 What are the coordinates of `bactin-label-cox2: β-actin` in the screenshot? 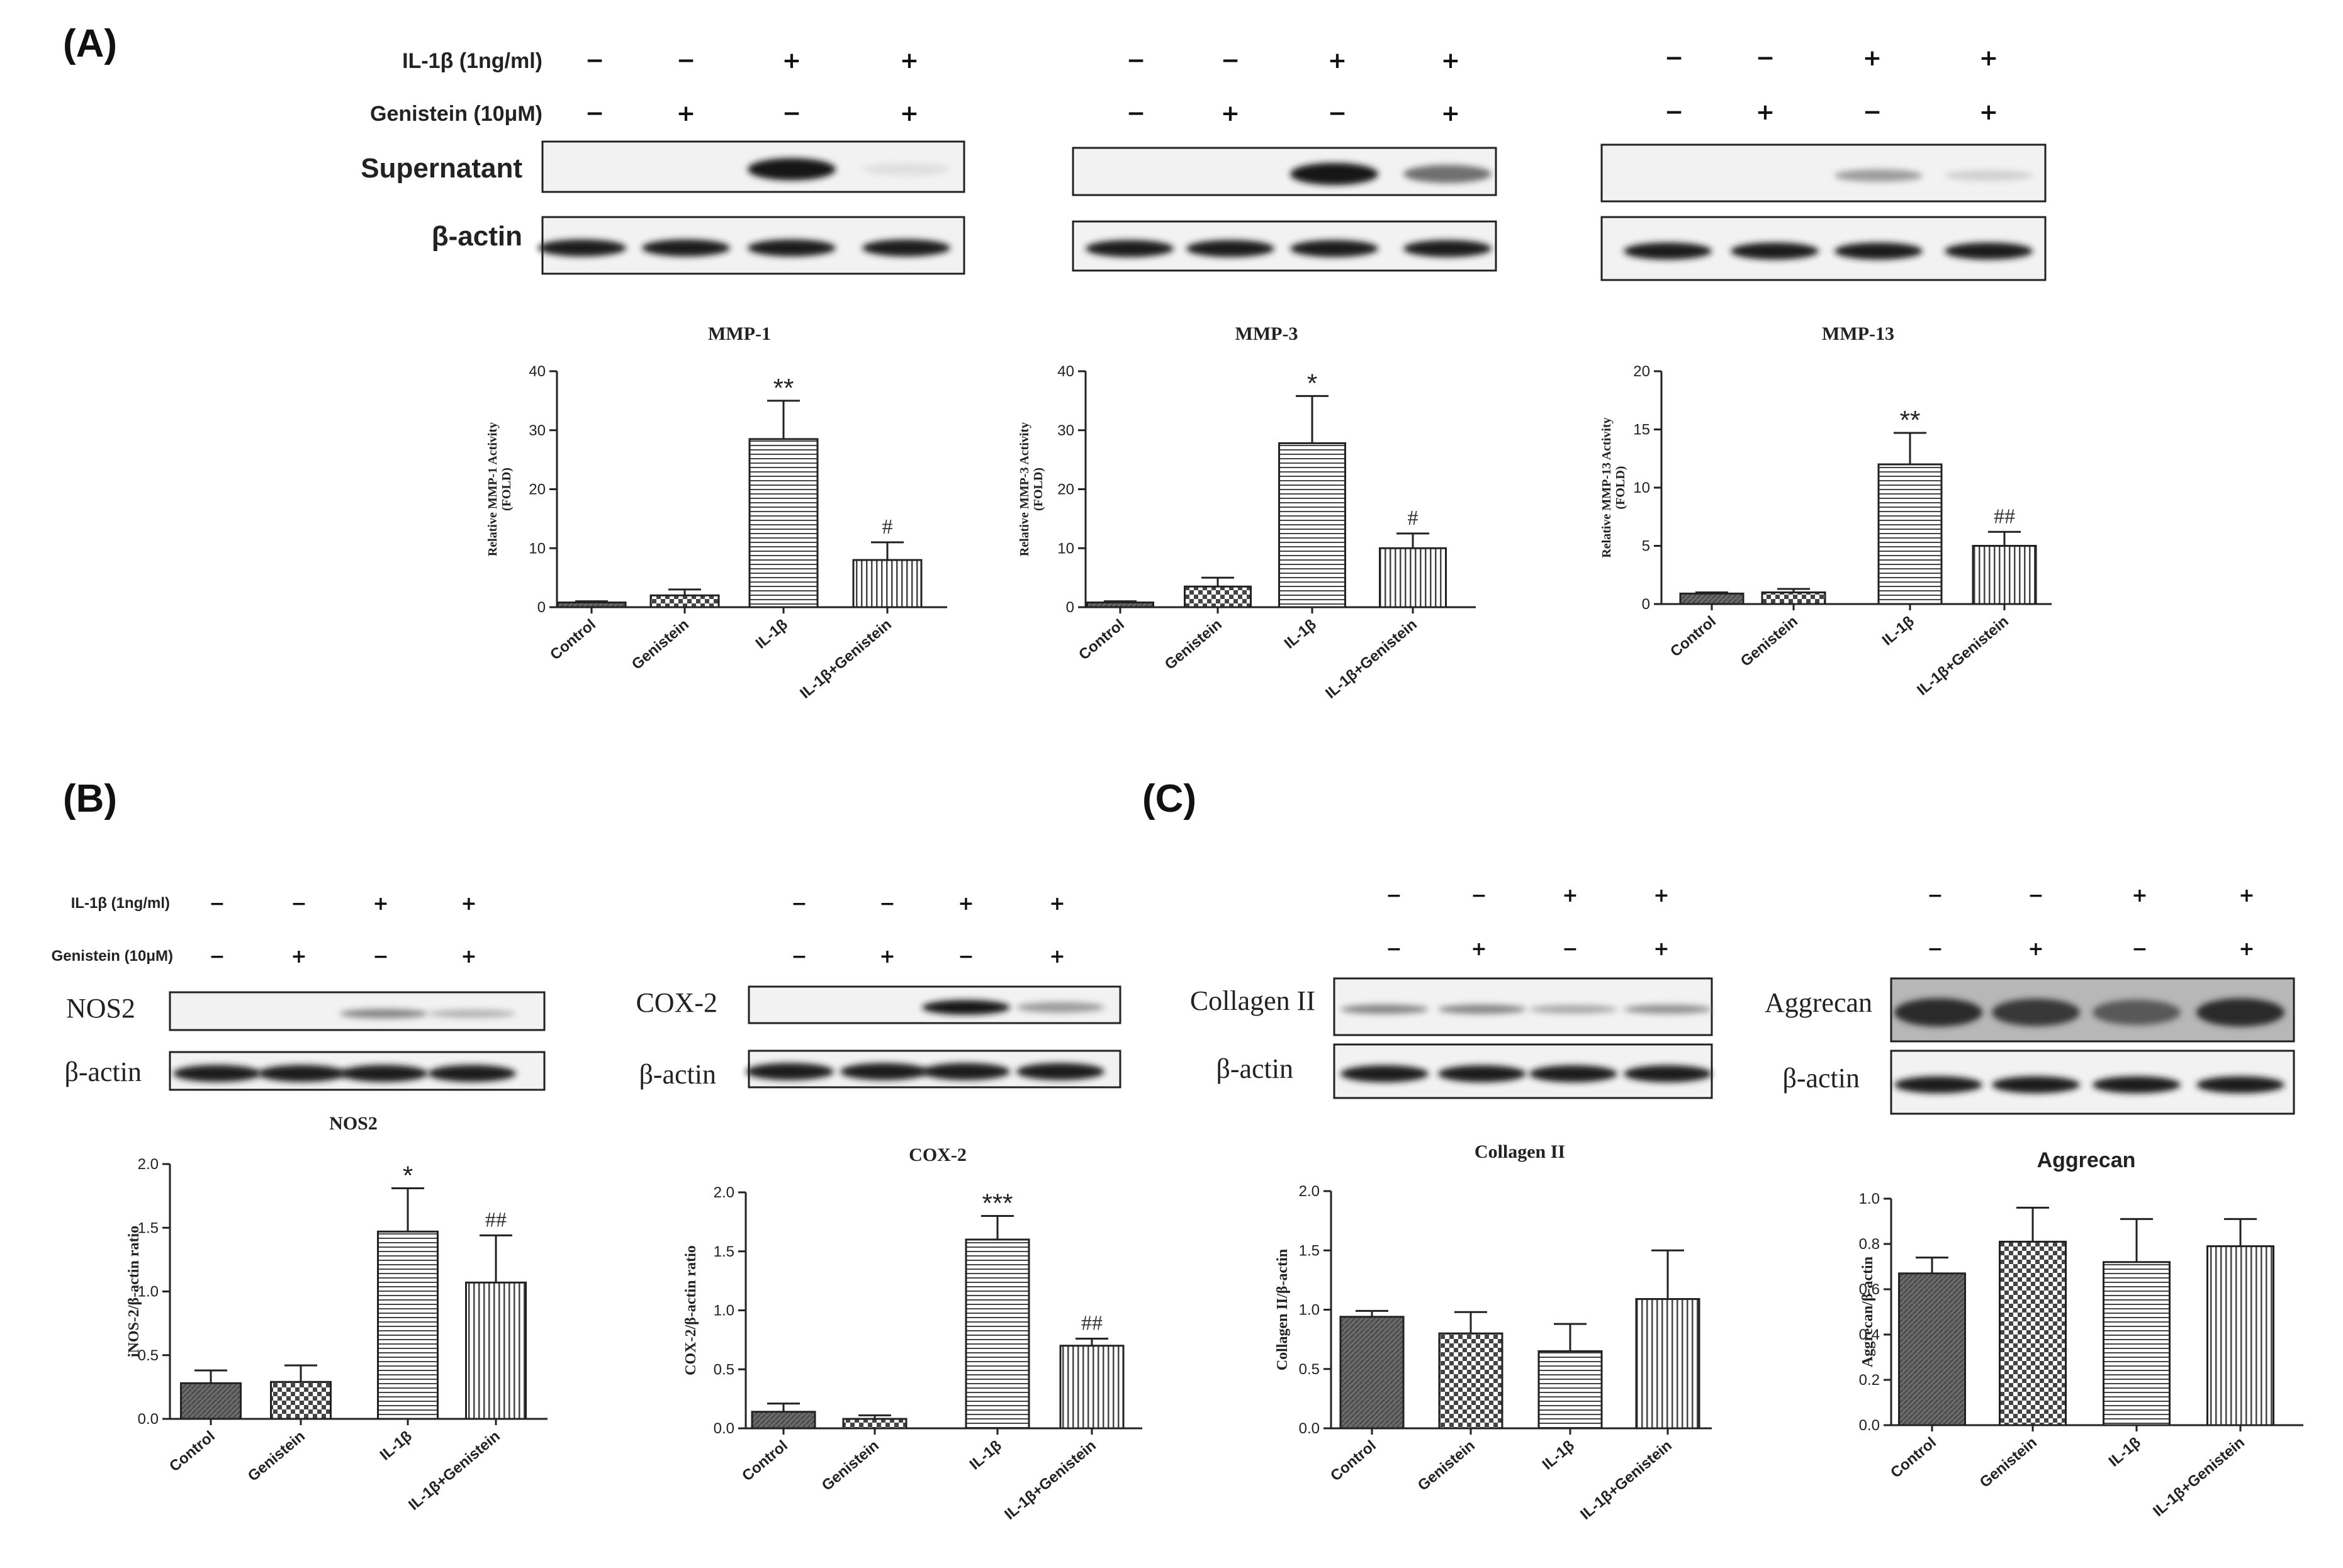 It's located at (677, 1074).